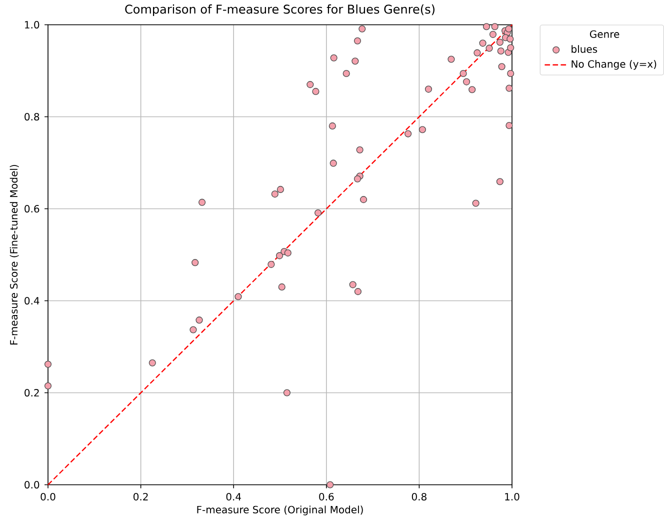 This screenshot has width=664, height=520. Describe the element at coordinates (14, 255) in the screenshot. I see `y-axis-title: F-measure Score (Fine-tuned Model)` at that location.